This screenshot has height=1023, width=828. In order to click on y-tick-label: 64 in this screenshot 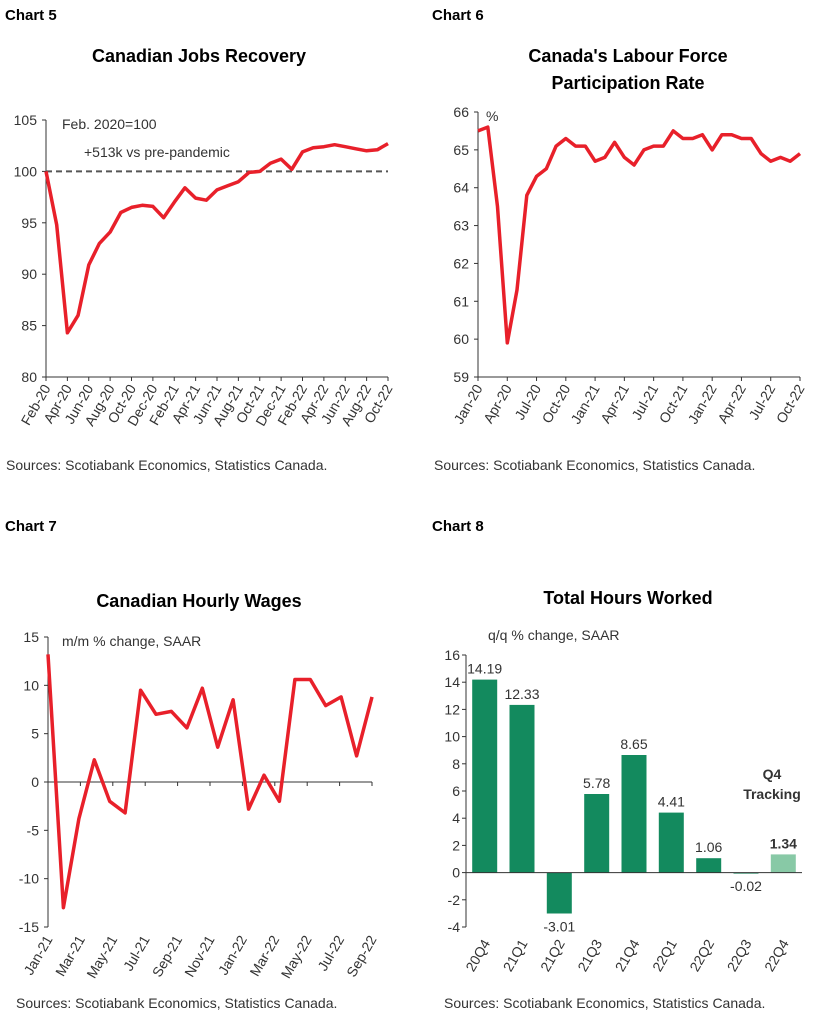, I will do `click(461, 188)`.